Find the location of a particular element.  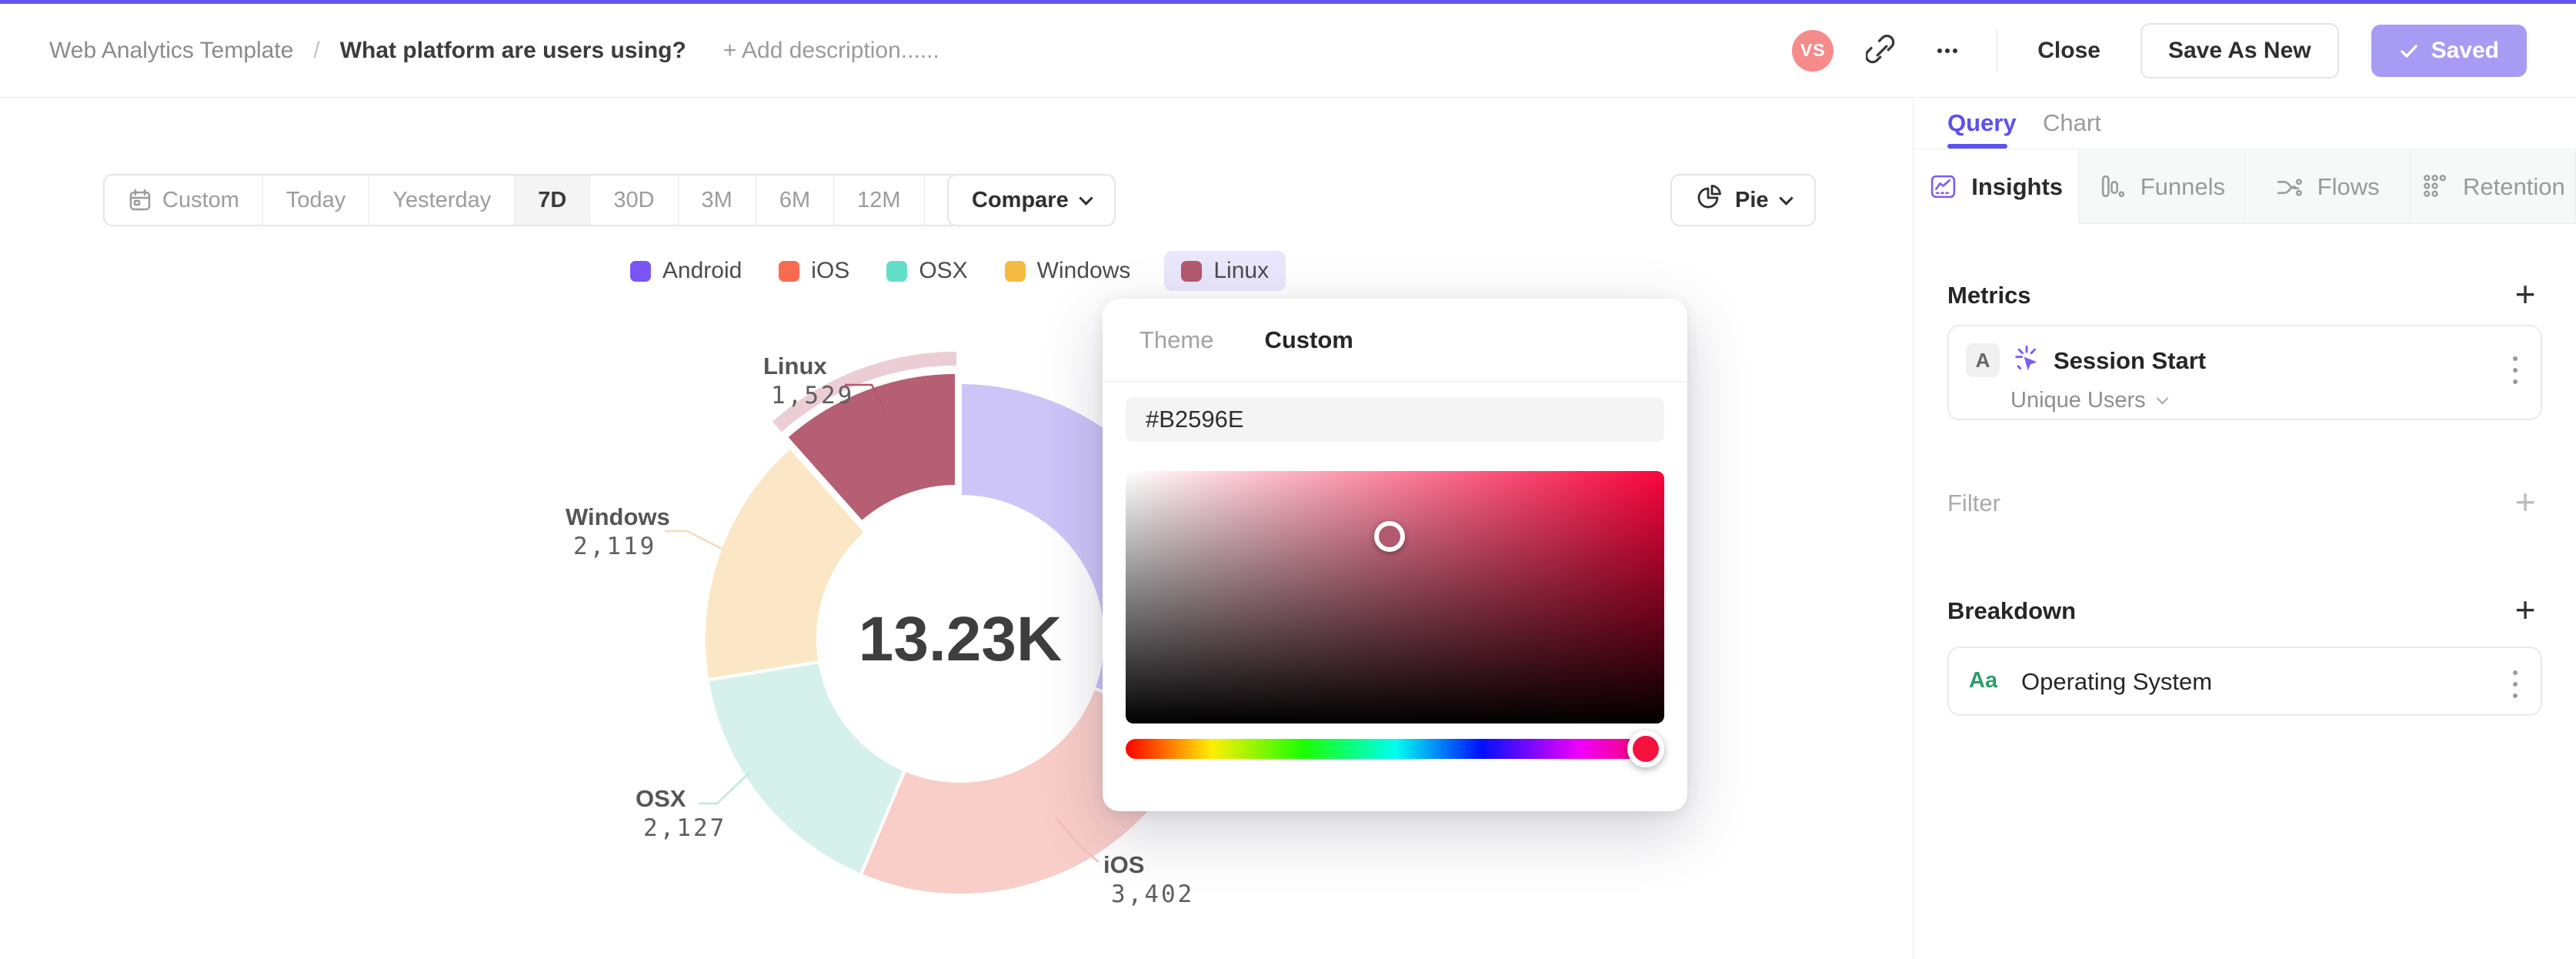

legend-label: Linux is located at coordinates (1242, 270).